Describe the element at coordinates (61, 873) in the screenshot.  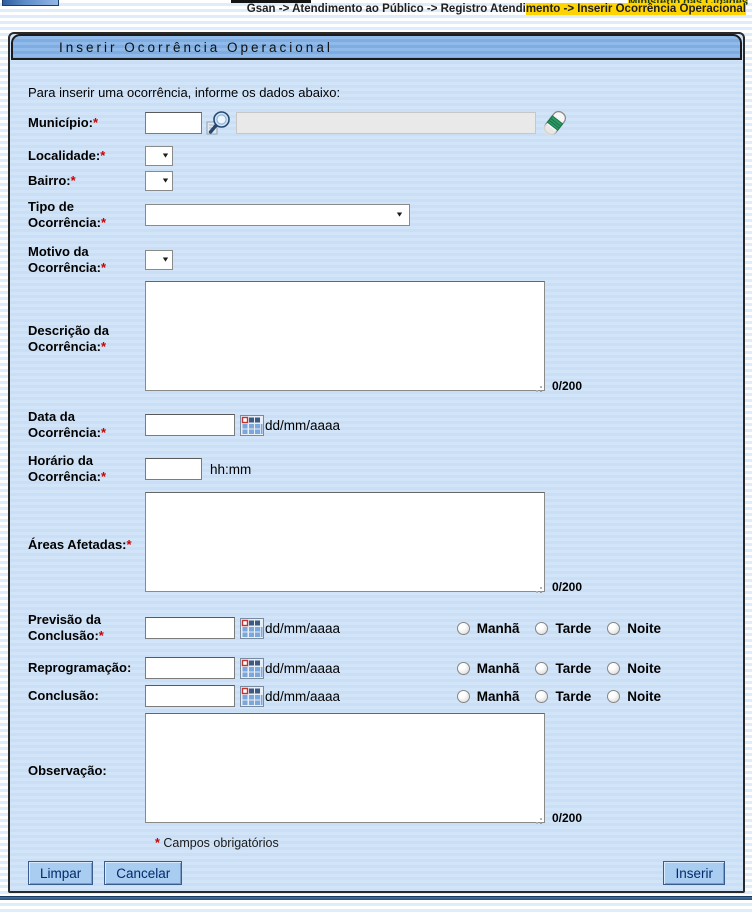
I see `limpar-button: Limpar` at that location.